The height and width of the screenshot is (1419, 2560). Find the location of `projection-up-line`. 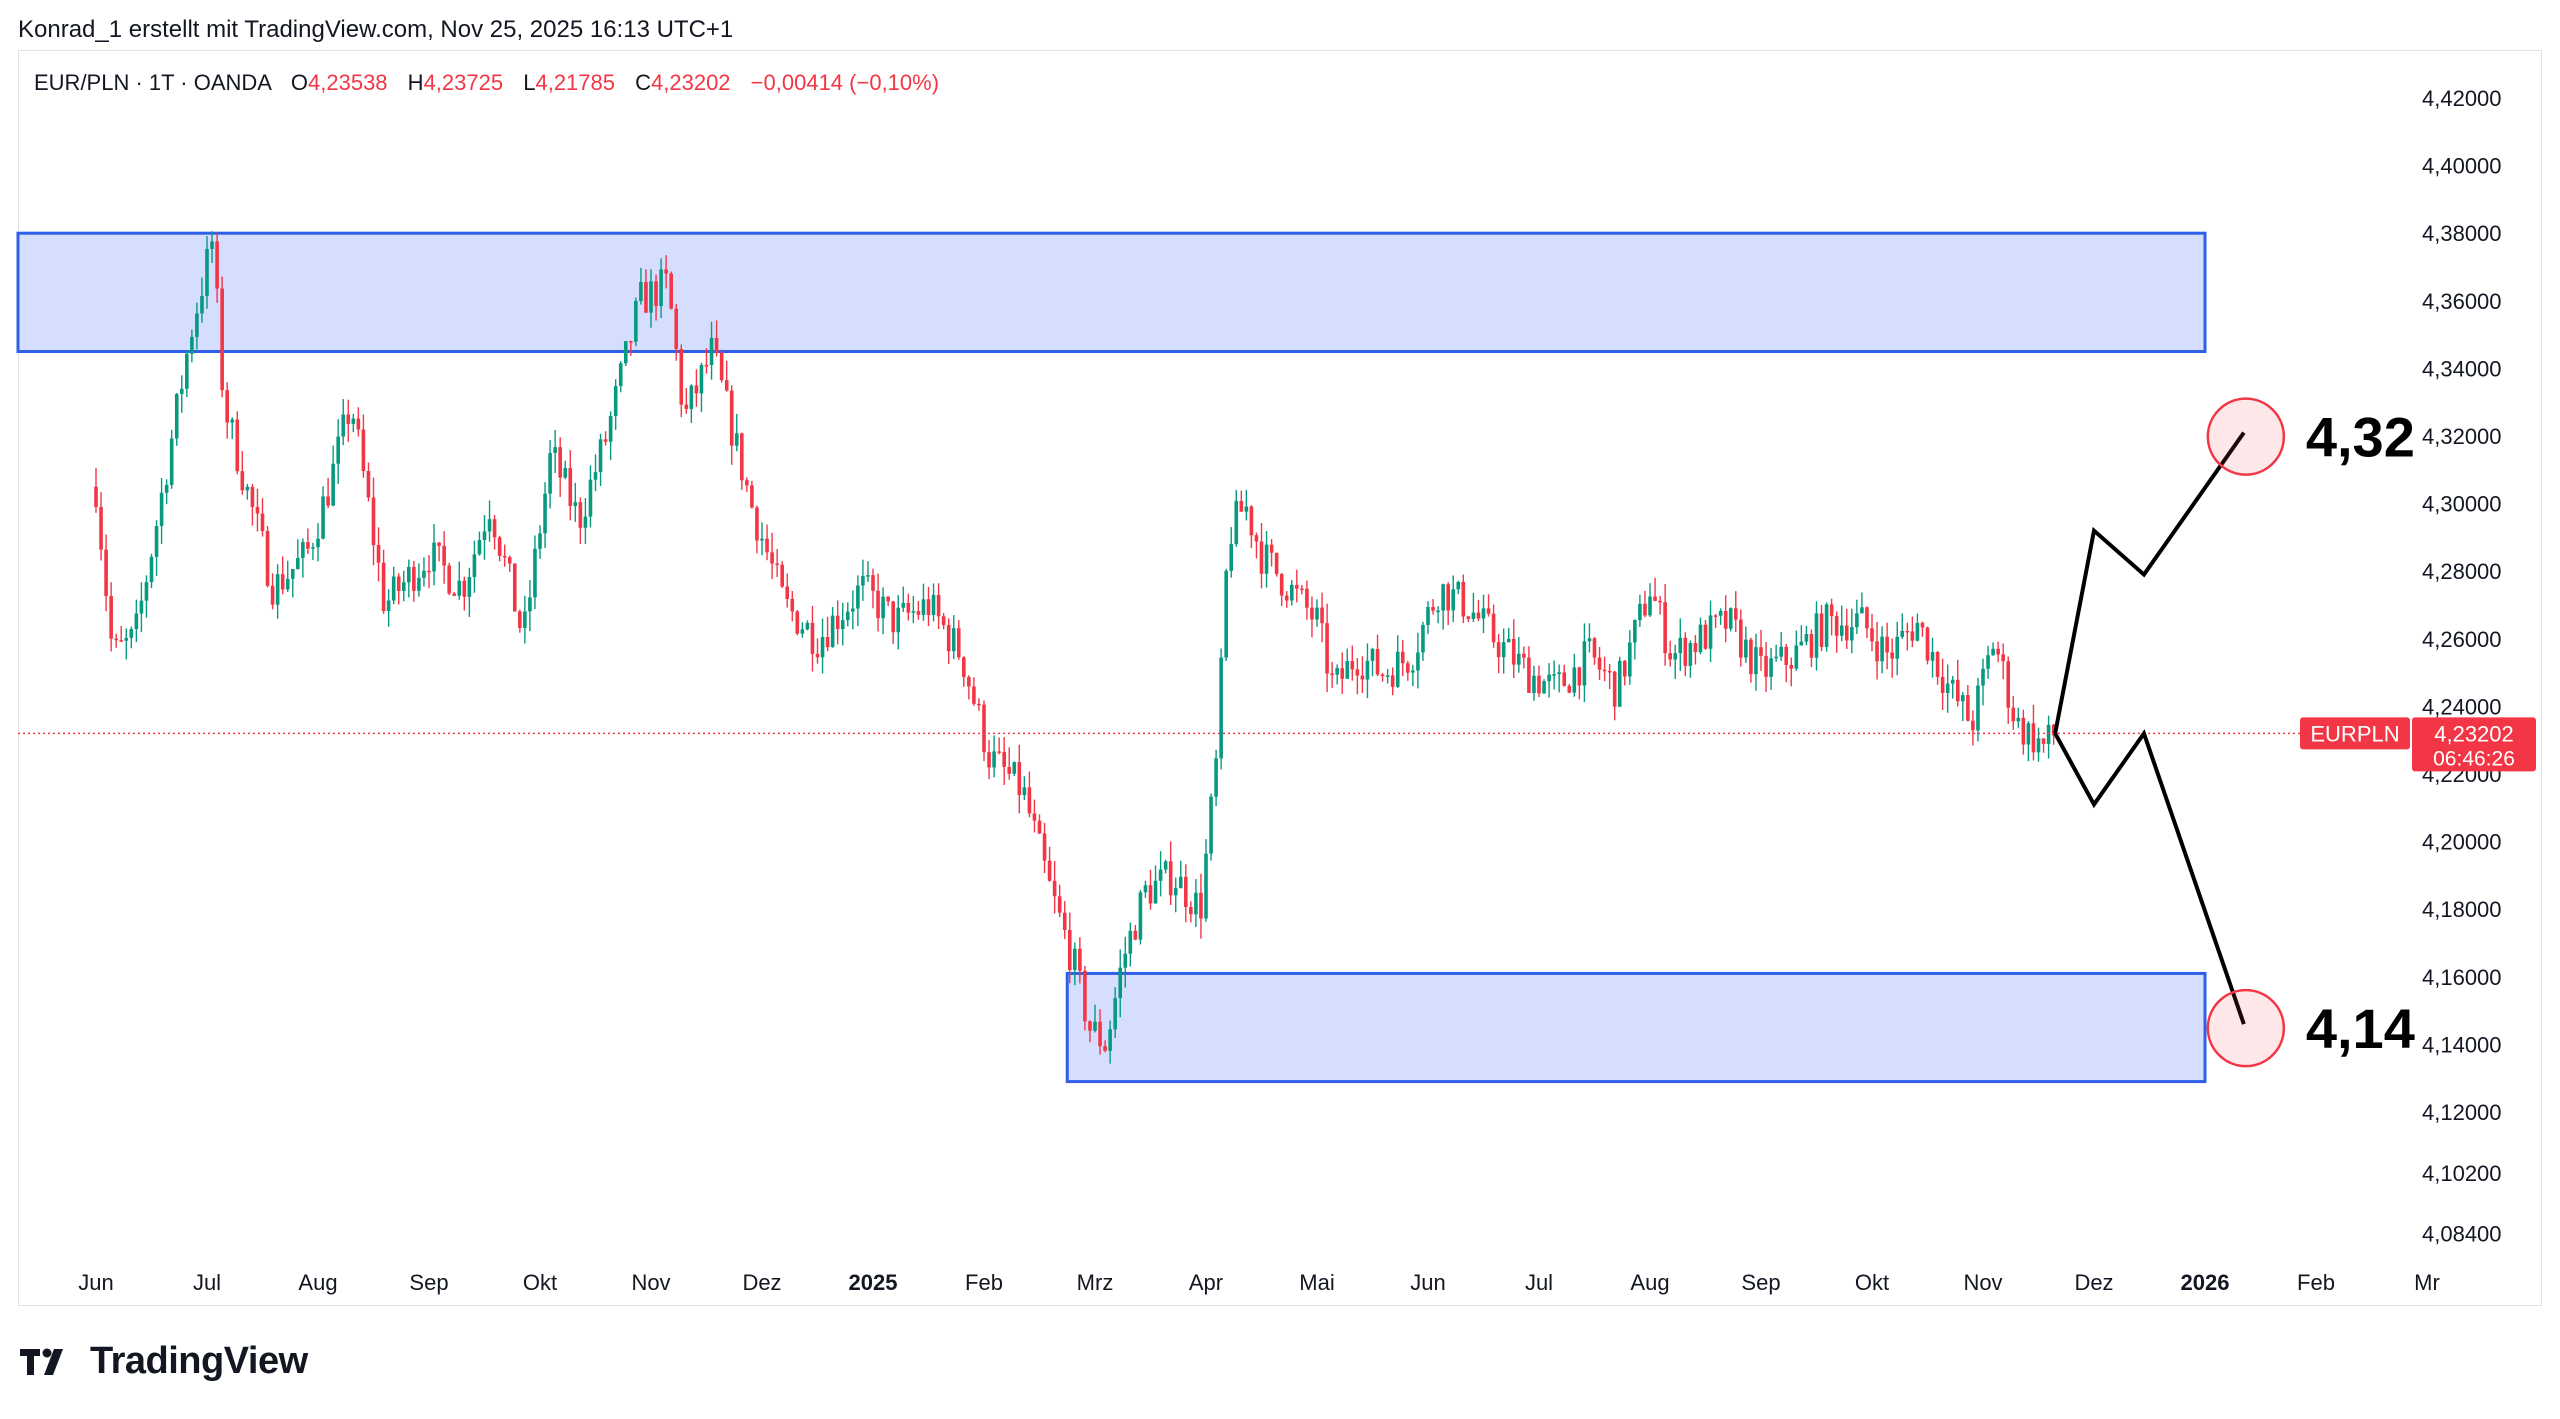

projection-up-line is located at coordinates (2149, 582).